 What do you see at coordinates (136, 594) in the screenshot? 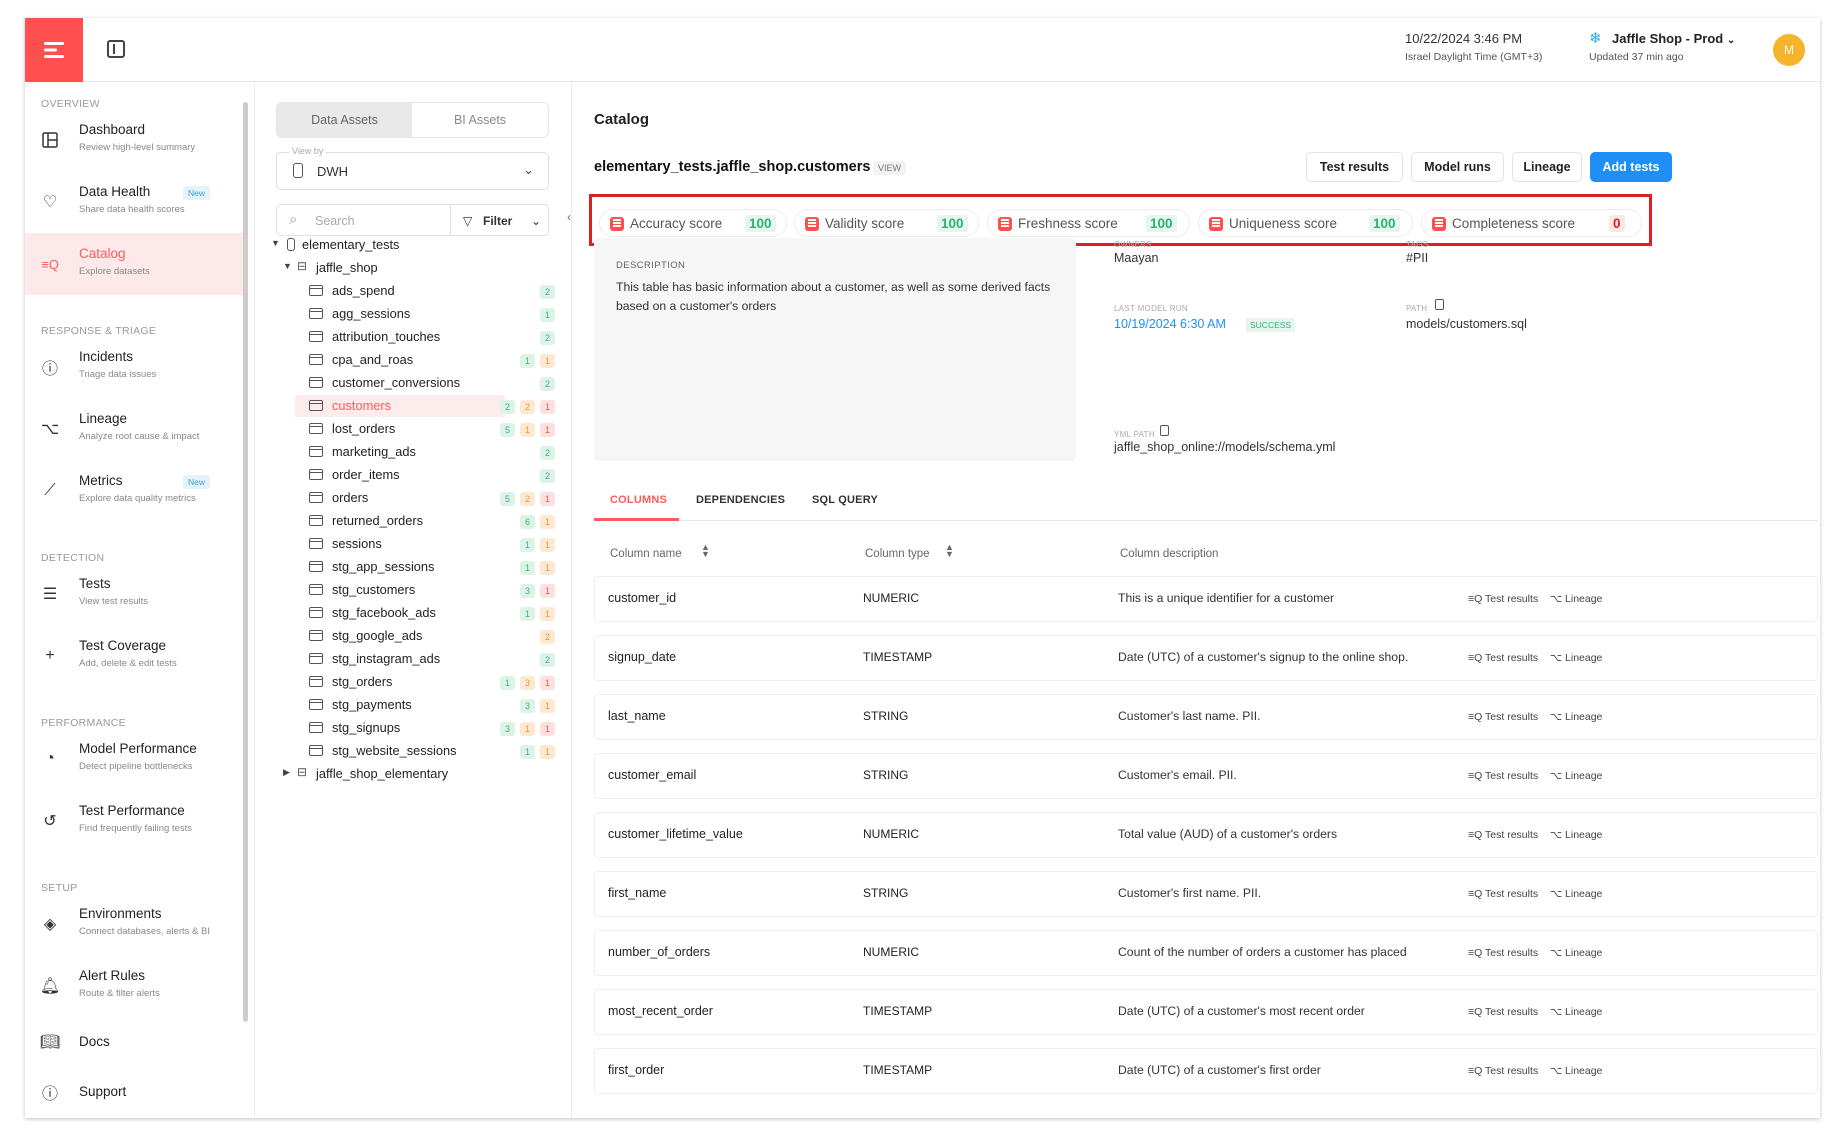
I see `sidebar-item-tests: ☰ Tests View test results` at bounding box center [136, 594].